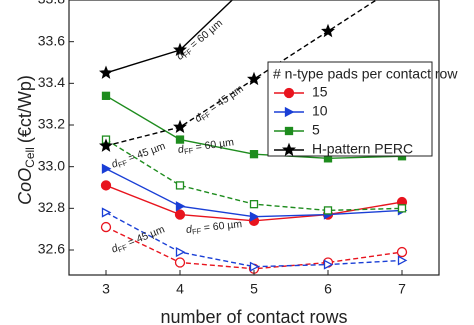  Describe the element at coordinates (51, 82) in the screenshot. I see `y-tick-label: 33.4` at that location.